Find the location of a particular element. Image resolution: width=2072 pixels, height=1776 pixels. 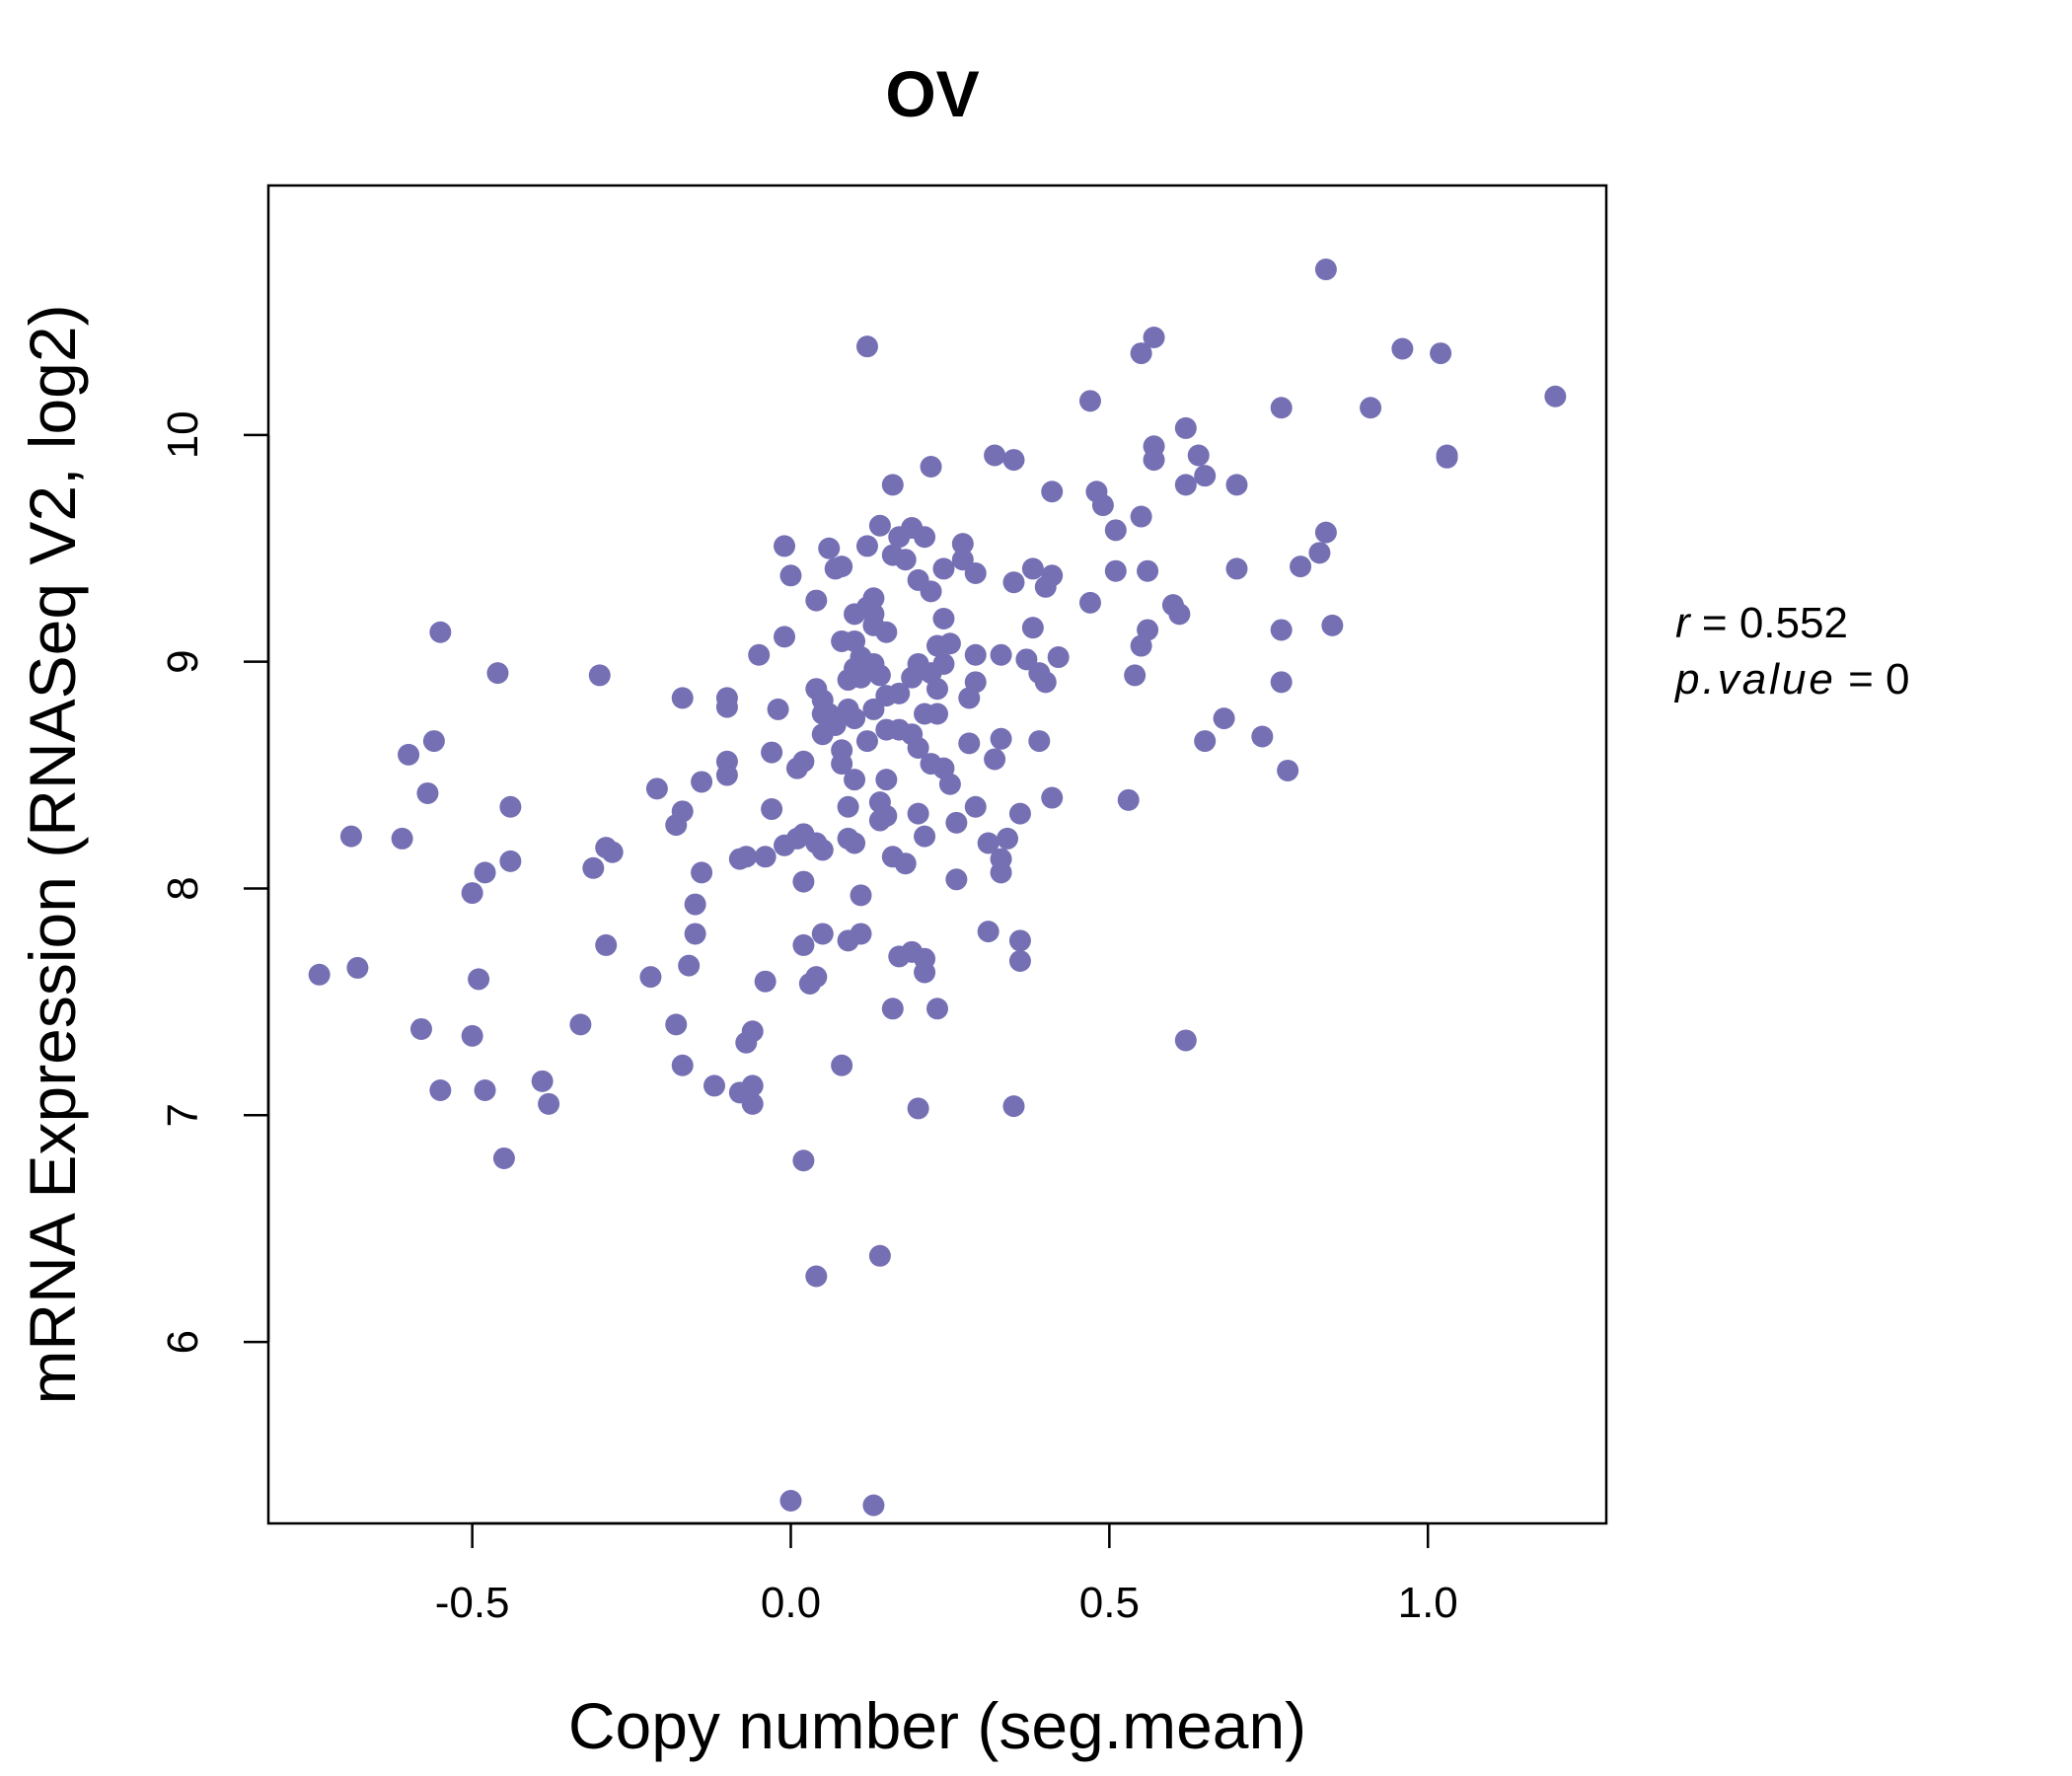

p-value: 0 is located at coordinates (1898, 679).